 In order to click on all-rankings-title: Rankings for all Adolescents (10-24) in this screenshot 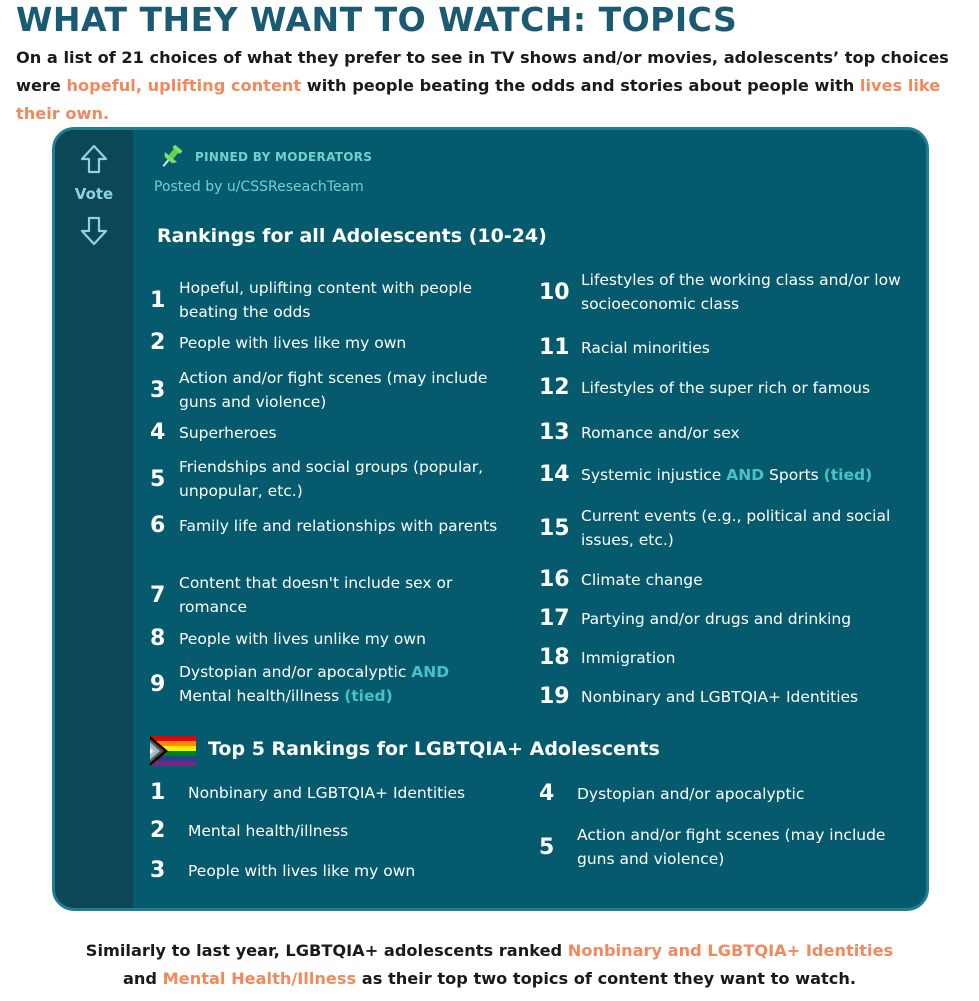, I will do `click(352, 236)`.